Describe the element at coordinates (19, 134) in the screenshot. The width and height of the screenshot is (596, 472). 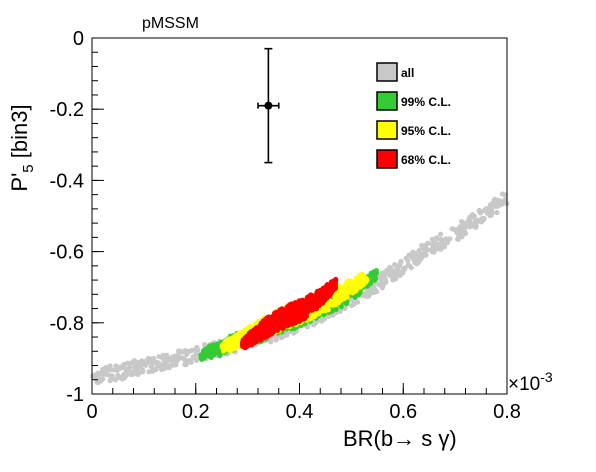
I see `y-axis-label-tail: [bin3]` at that location.